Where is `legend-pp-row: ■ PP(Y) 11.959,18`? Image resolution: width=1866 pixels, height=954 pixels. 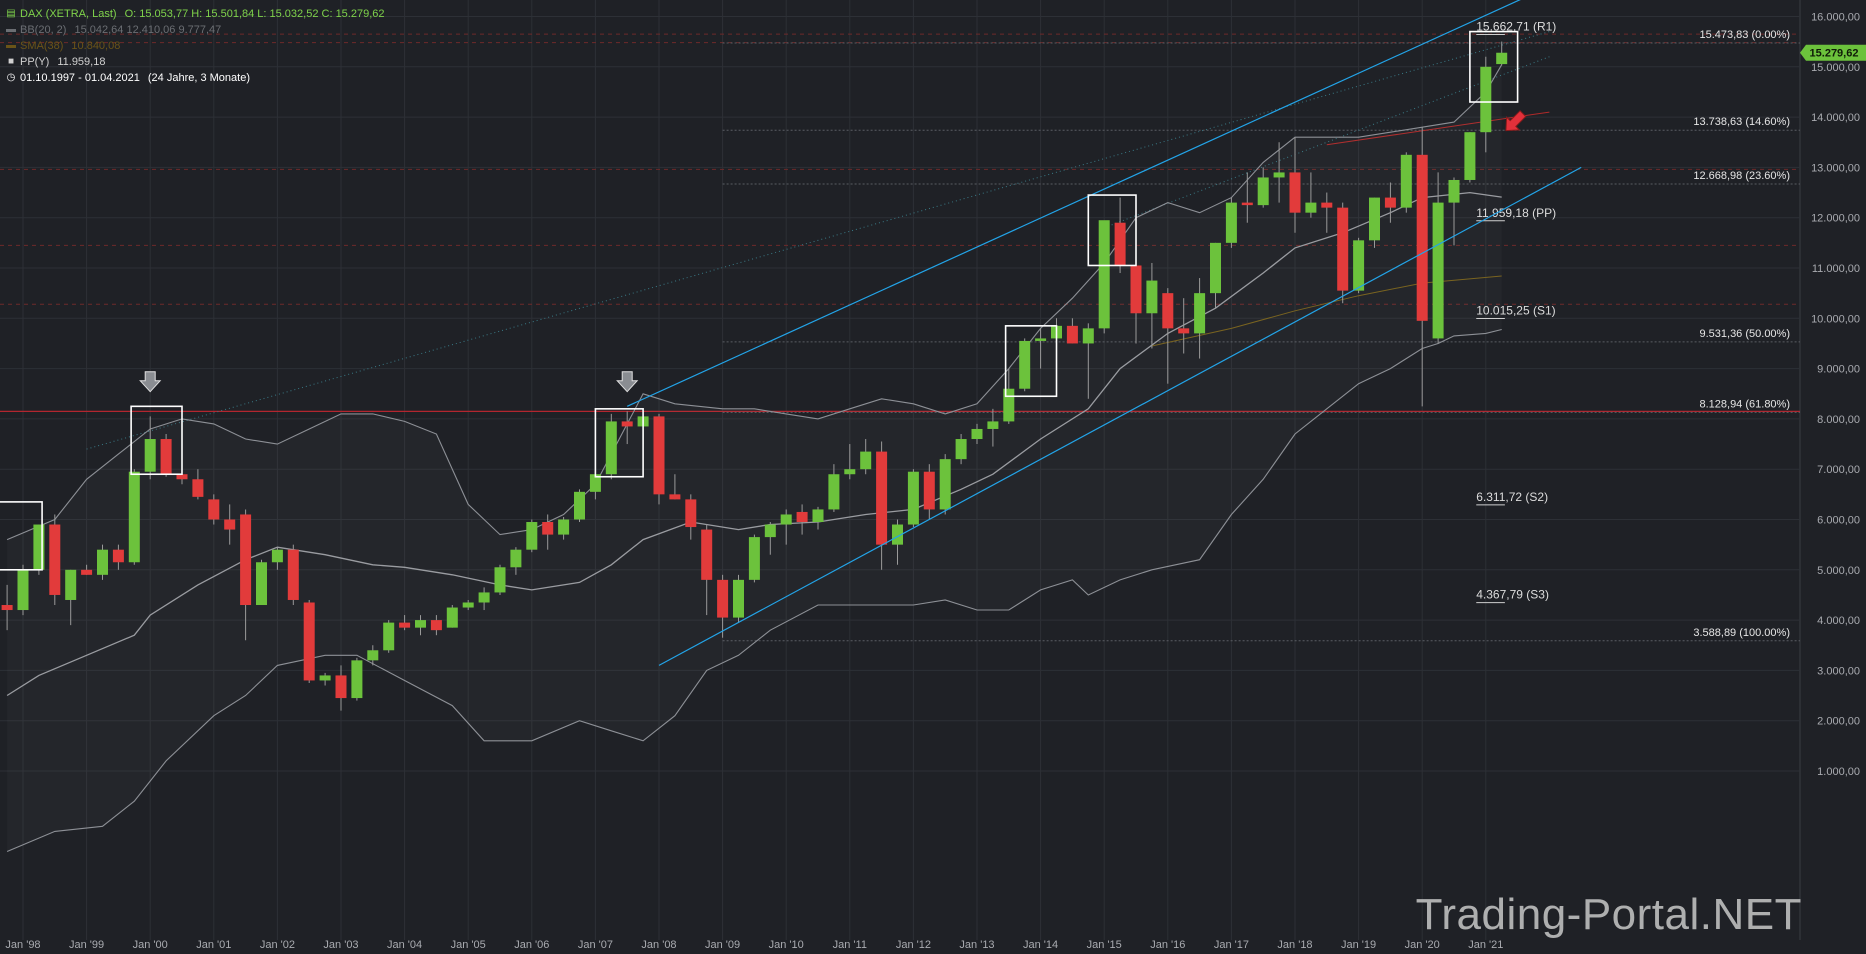 legend-pp-row: ■ PP(Y) 11.959,18 is located at coordinates (195, 62).